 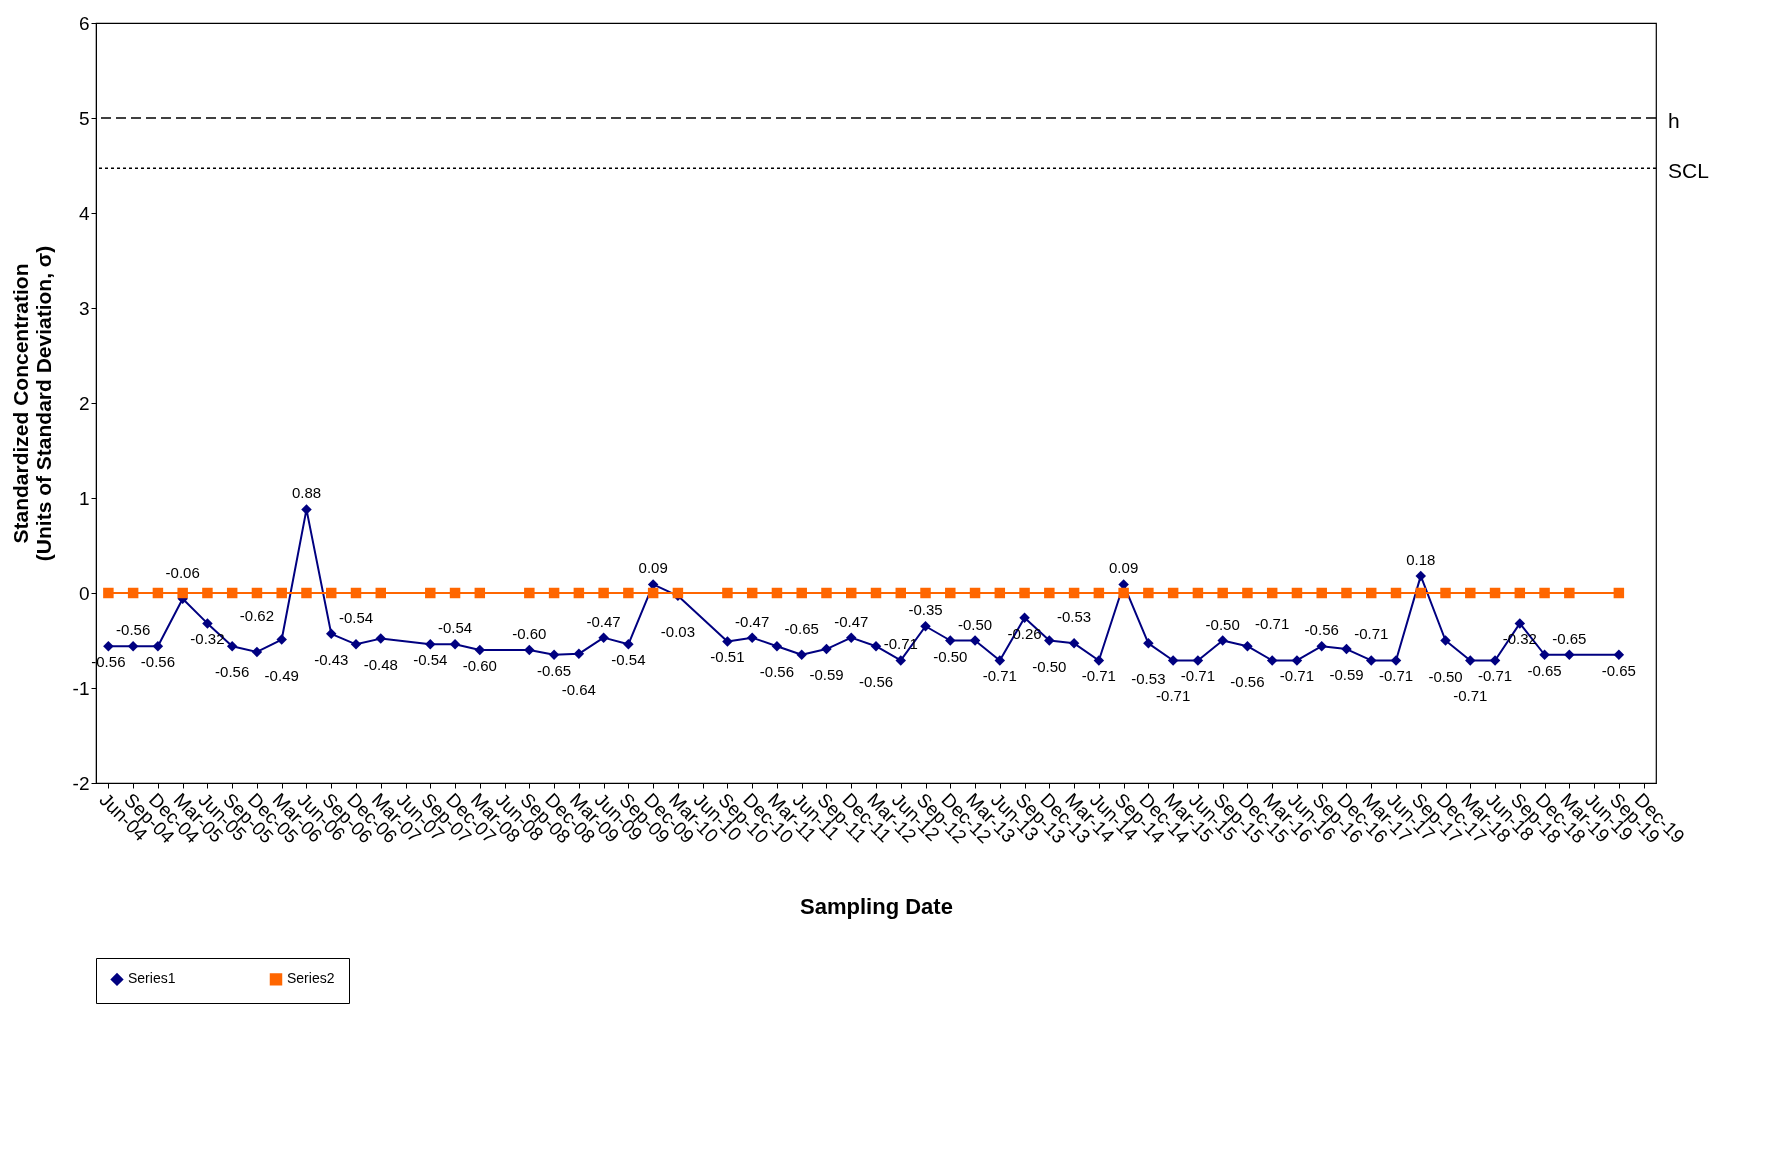 What do you see at coordinates (479, 665) in the screenshot?
I see `data-label: -0.60` at bounding box center [479, 665].